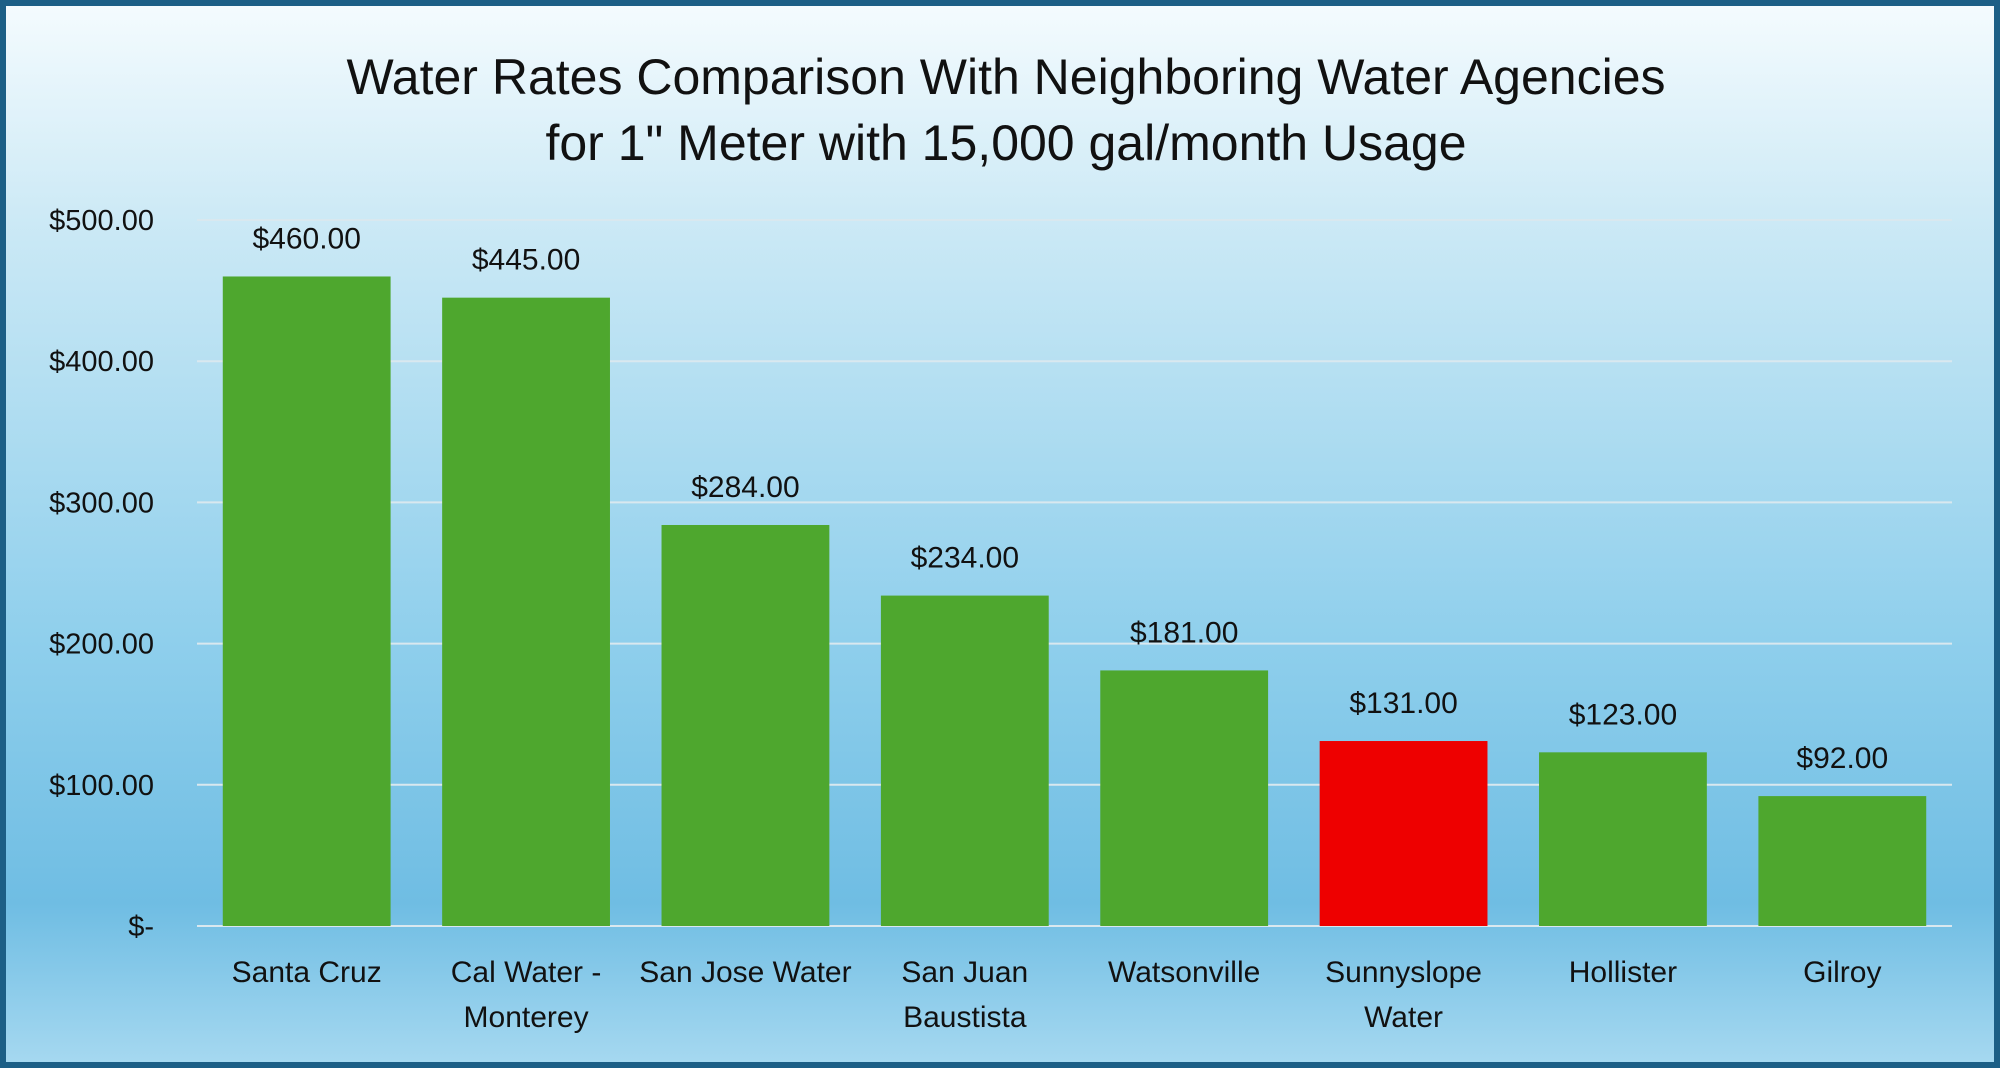  I want to click on x-tick-label: San Jose Water, so click(745, 972).